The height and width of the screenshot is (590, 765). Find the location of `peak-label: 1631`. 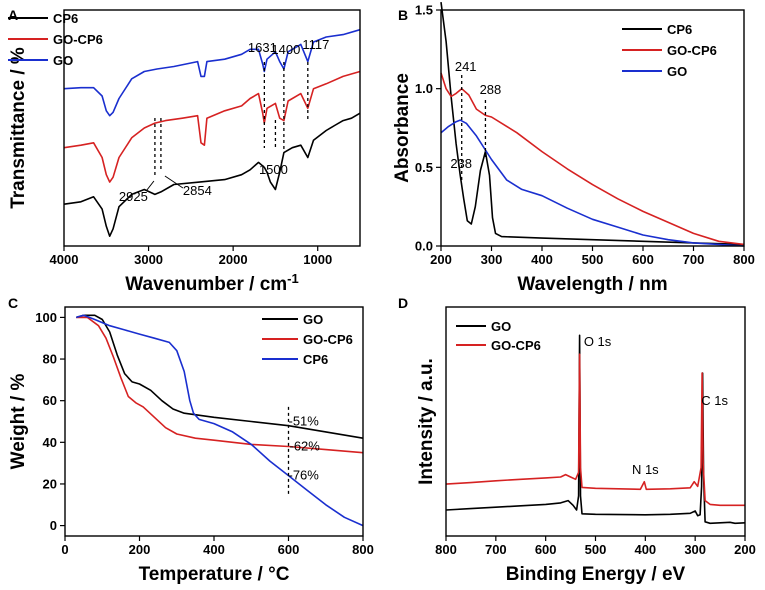

peak-label: 1631 is located at coordinates (262, 47).